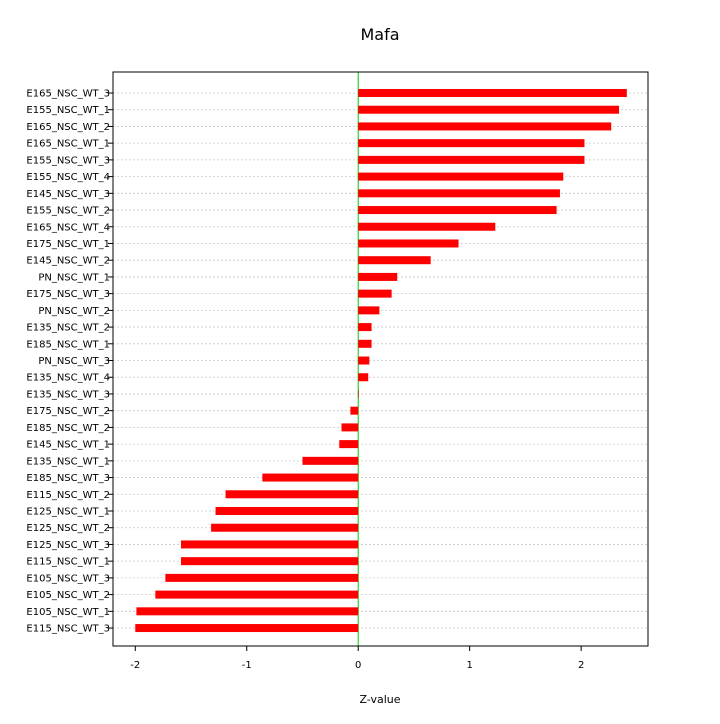  I want to click on x-axis: -2 -1 0 1 2, so click(357, 658).